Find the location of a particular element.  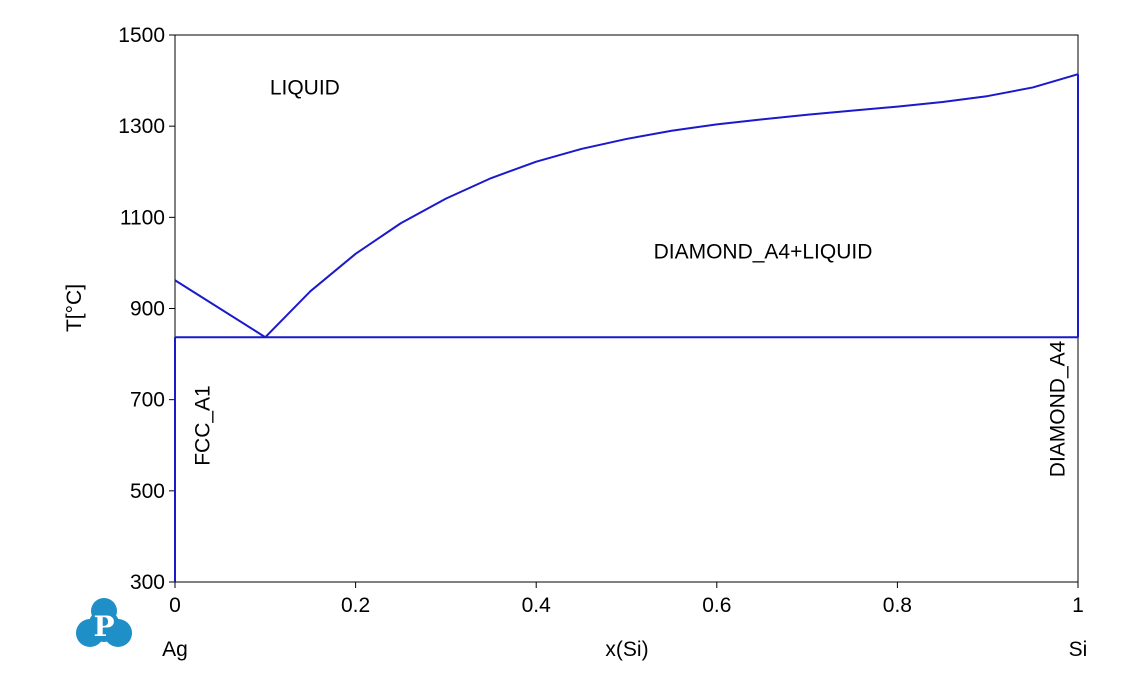

right-element-label: Si is located at coordinates (1078, 649).